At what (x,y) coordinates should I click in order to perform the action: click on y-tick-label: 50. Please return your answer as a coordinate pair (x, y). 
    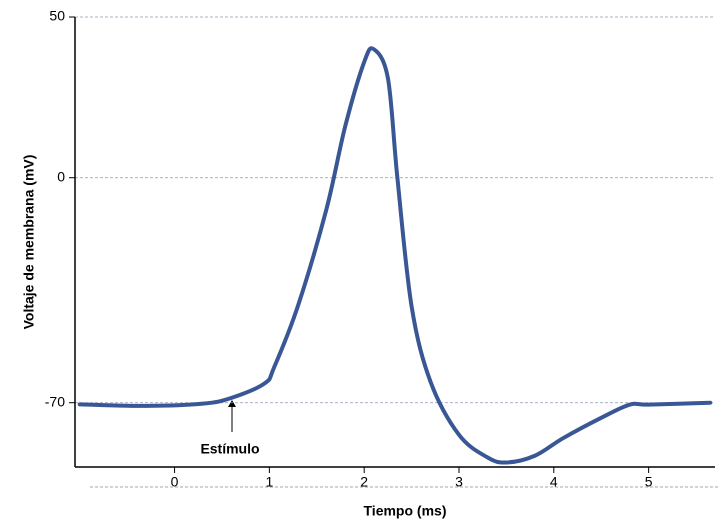
    Looking at the image, I should click on (57, 16).